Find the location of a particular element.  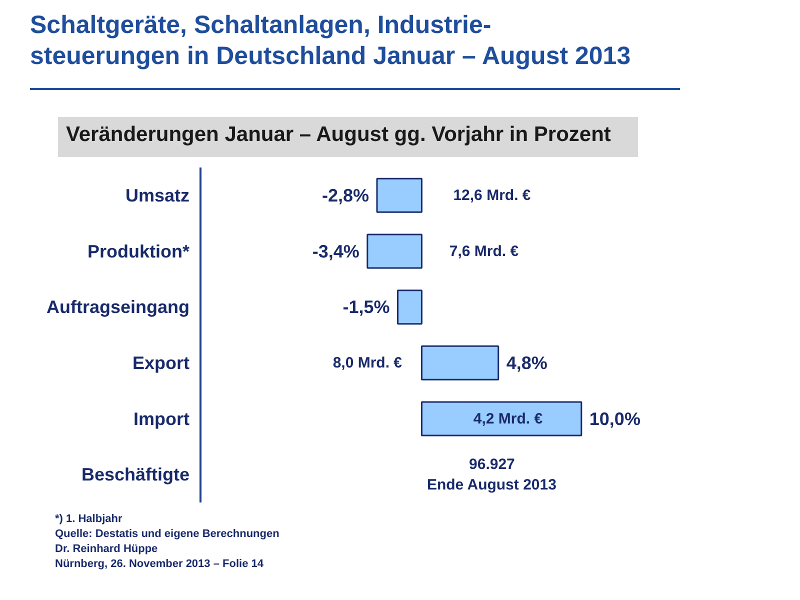

annotation: 8,0 Mrd. € is located at coordinates (367, 363).